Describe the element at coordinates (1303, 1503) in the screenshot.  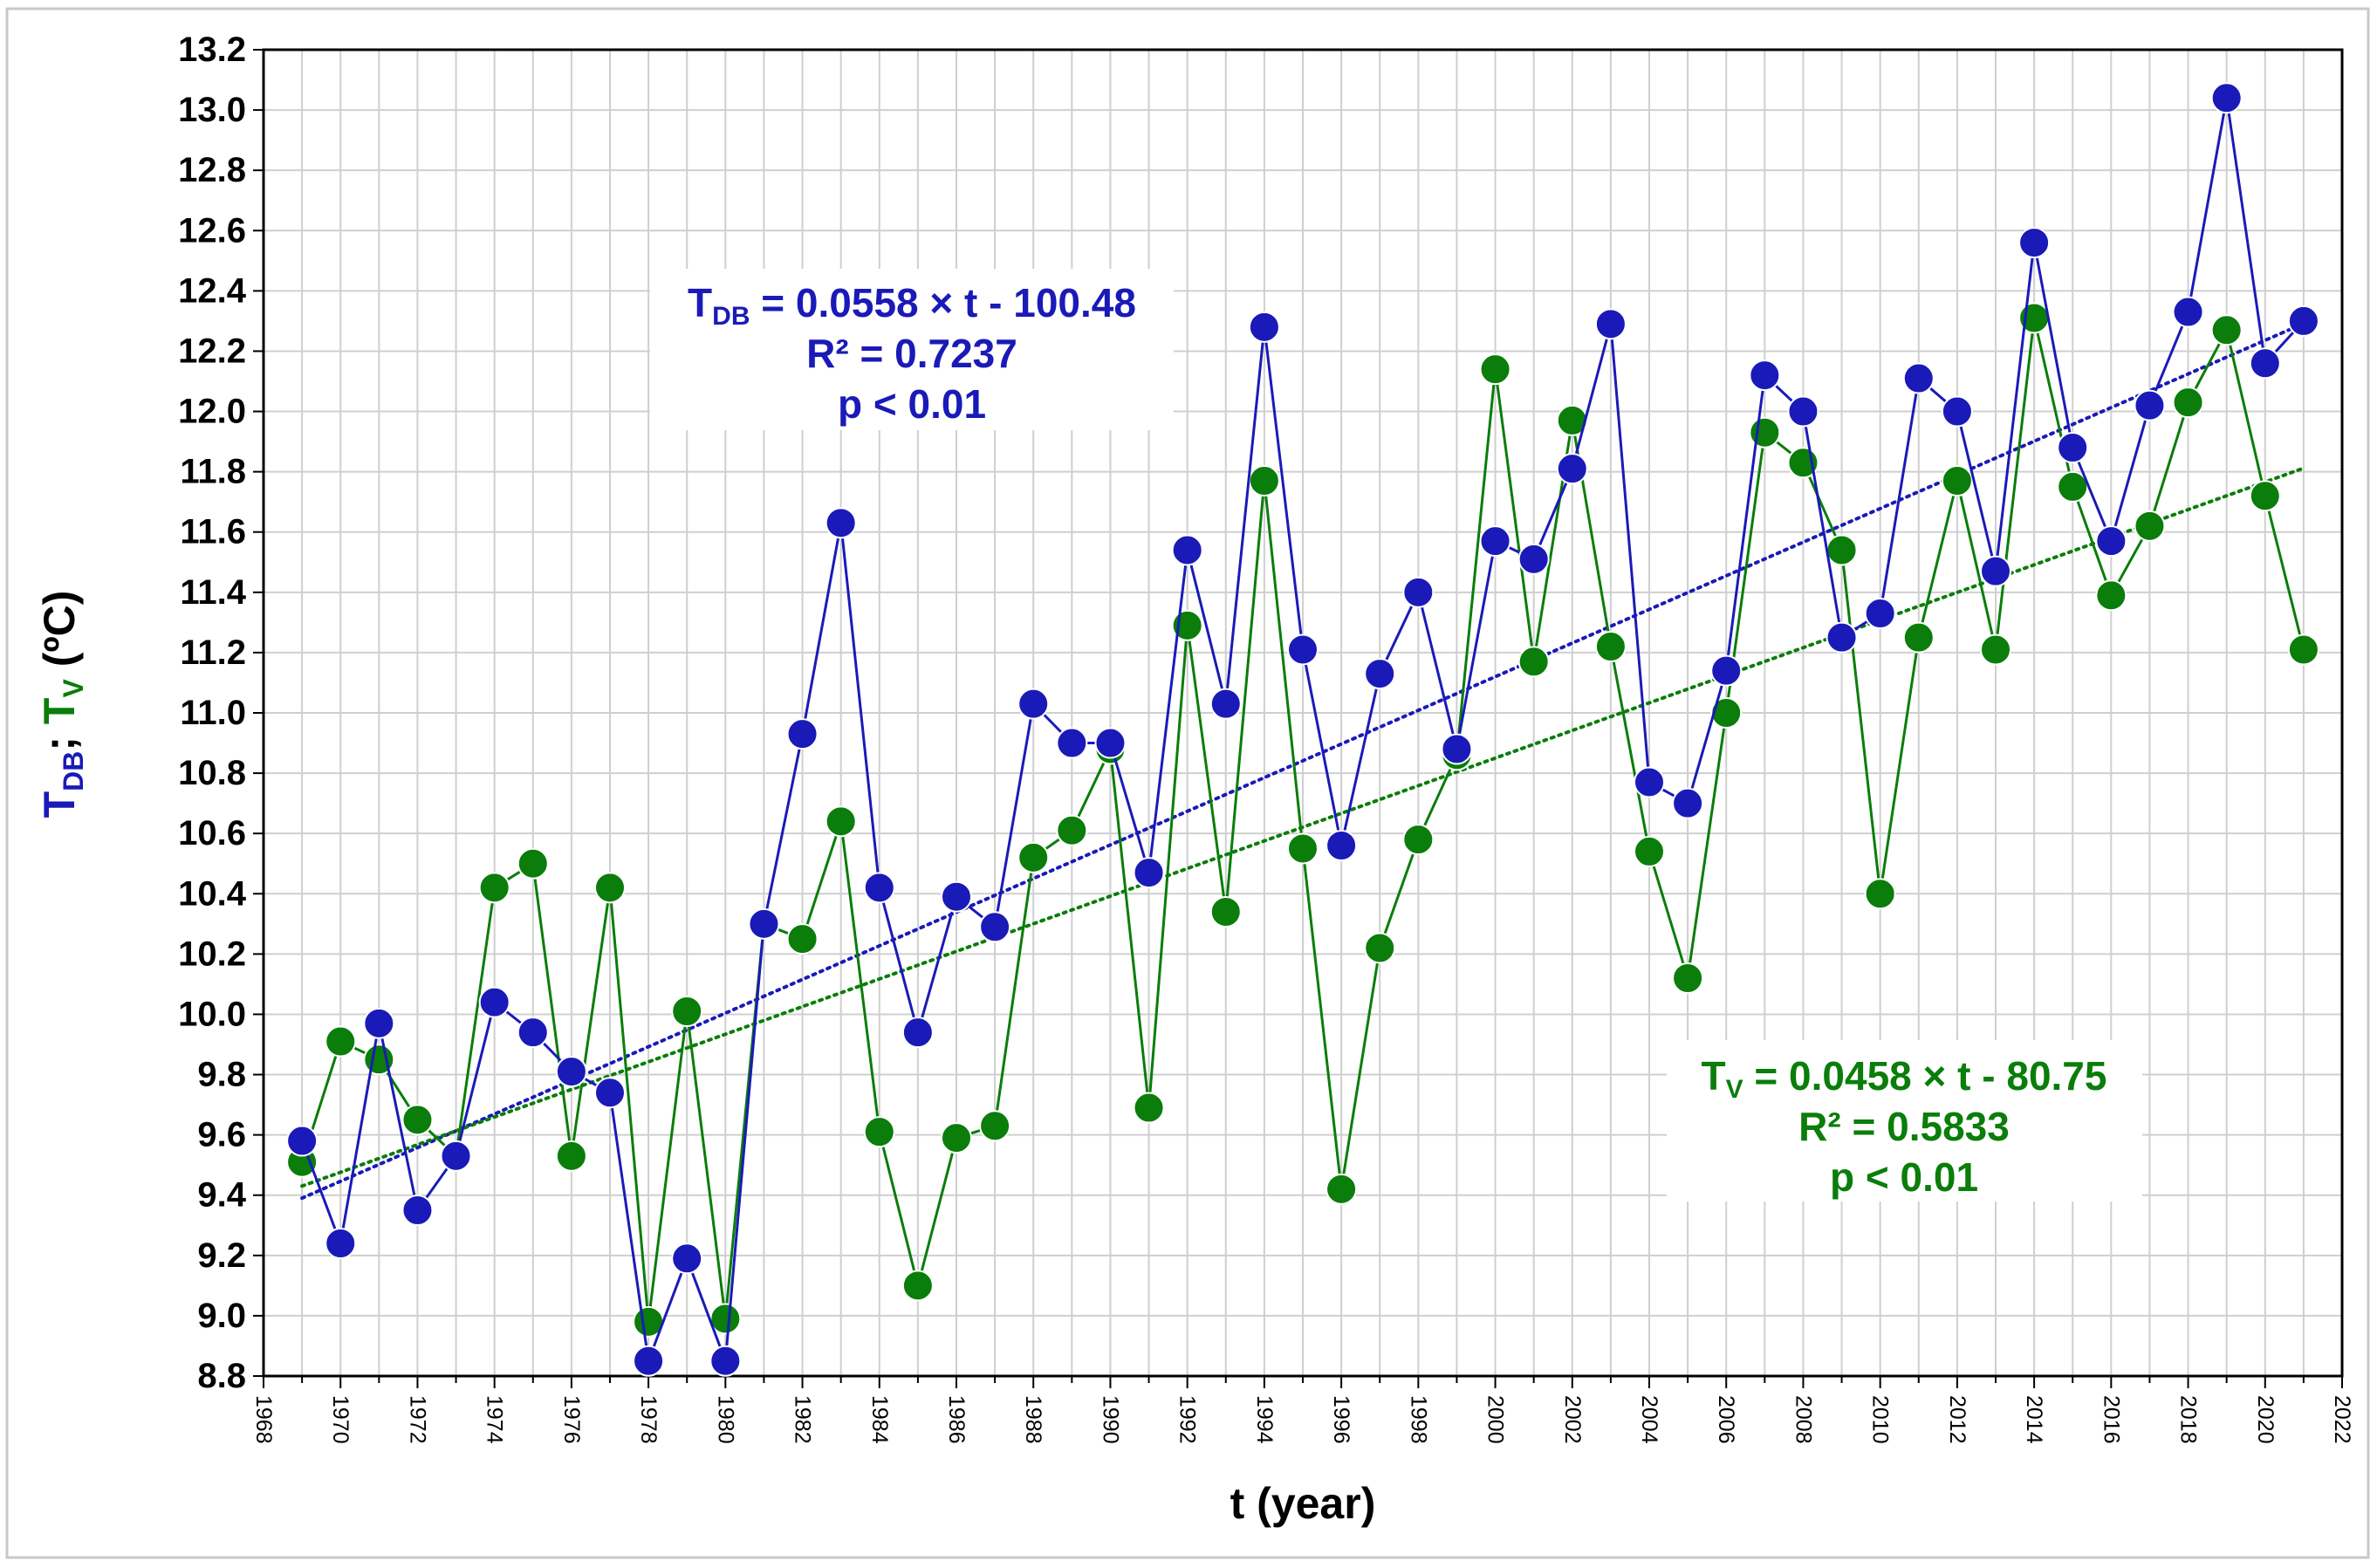
I see `x-axis-title: t (year)` at that location.